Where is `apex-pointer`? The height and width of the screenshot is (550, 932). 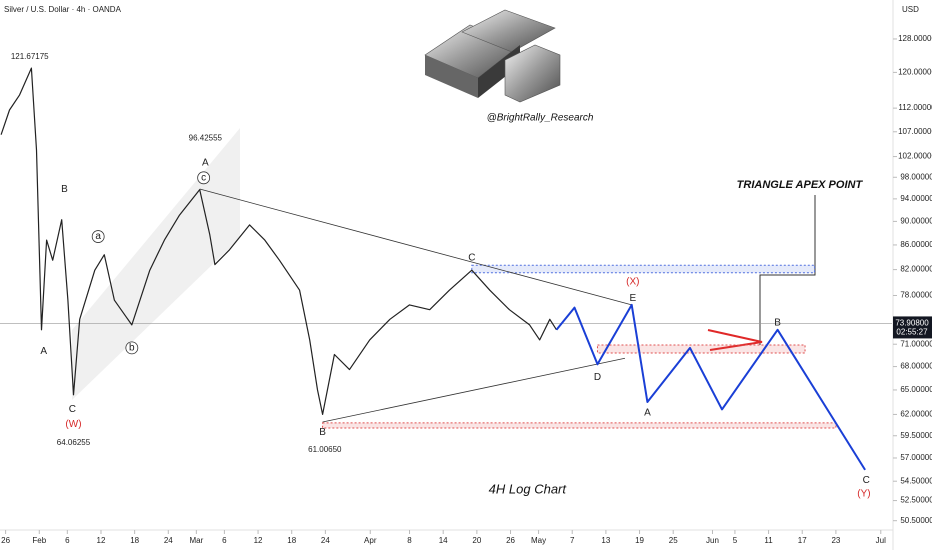
apex-pointer is located at coordinates (787, 270).